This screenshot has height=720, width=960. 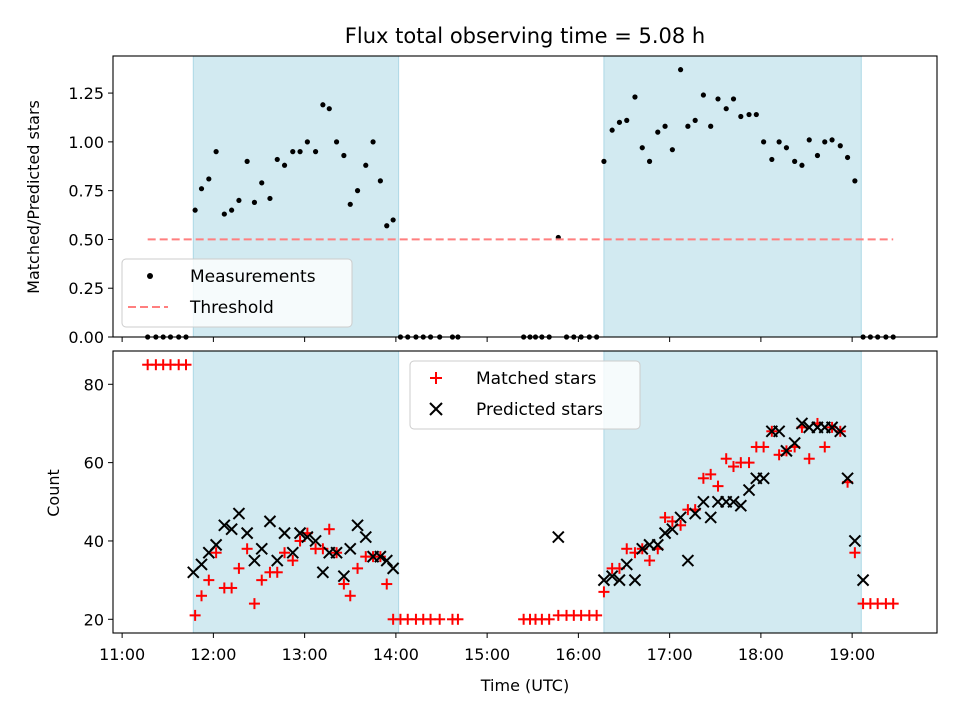 What do you see at coordinates (231, 308) in the screenshot?
I see `legend-label: Threshold` at bounding box center [231, 308].